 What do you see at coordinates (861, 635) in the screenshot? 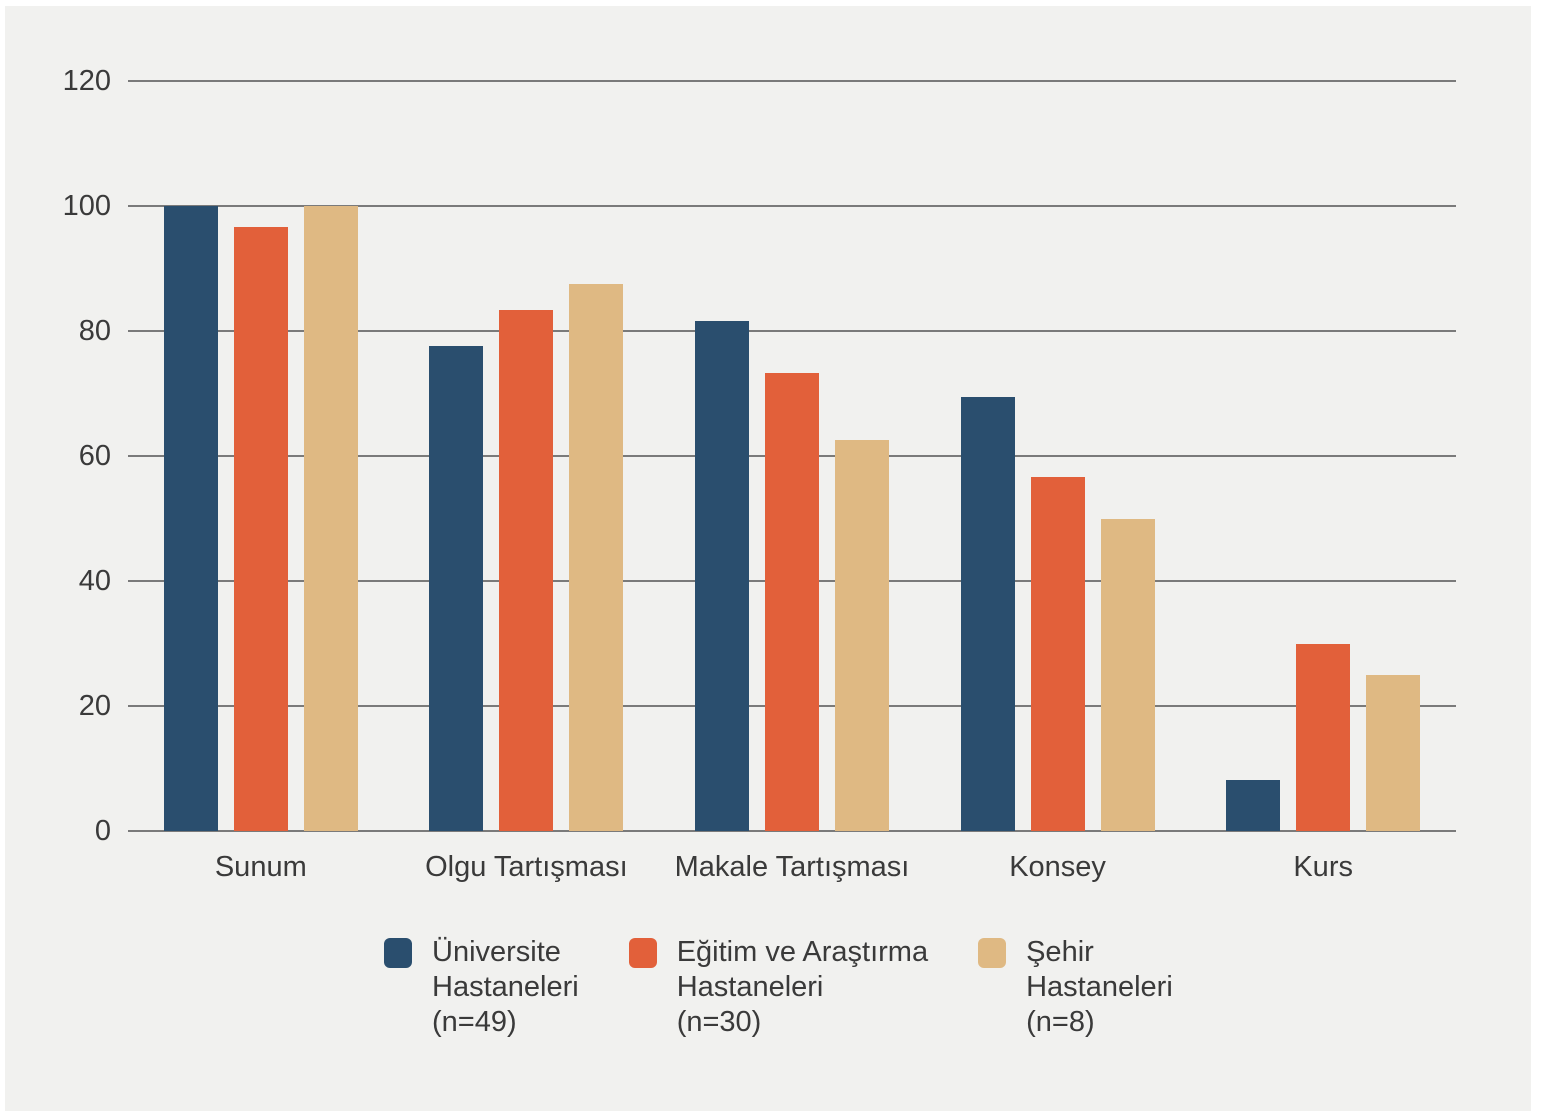
I see `bar-series3-cat3` at bounding box center [861, 635].